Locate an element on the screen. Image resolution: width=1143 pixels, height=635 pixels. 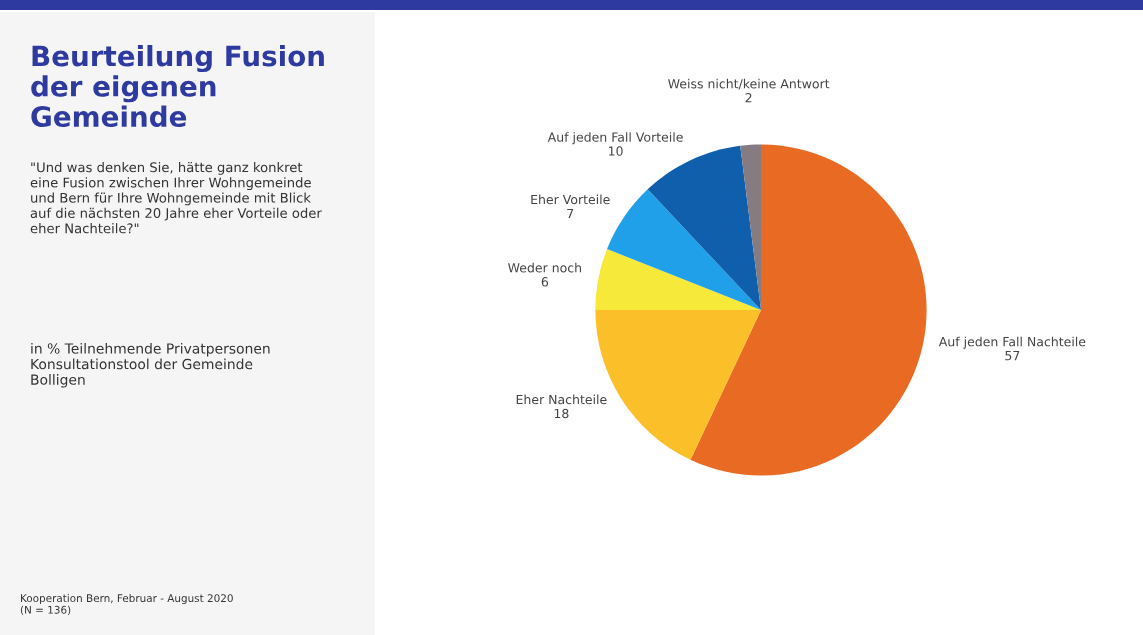
data-label: 6 is located at coordinates (545, 282).